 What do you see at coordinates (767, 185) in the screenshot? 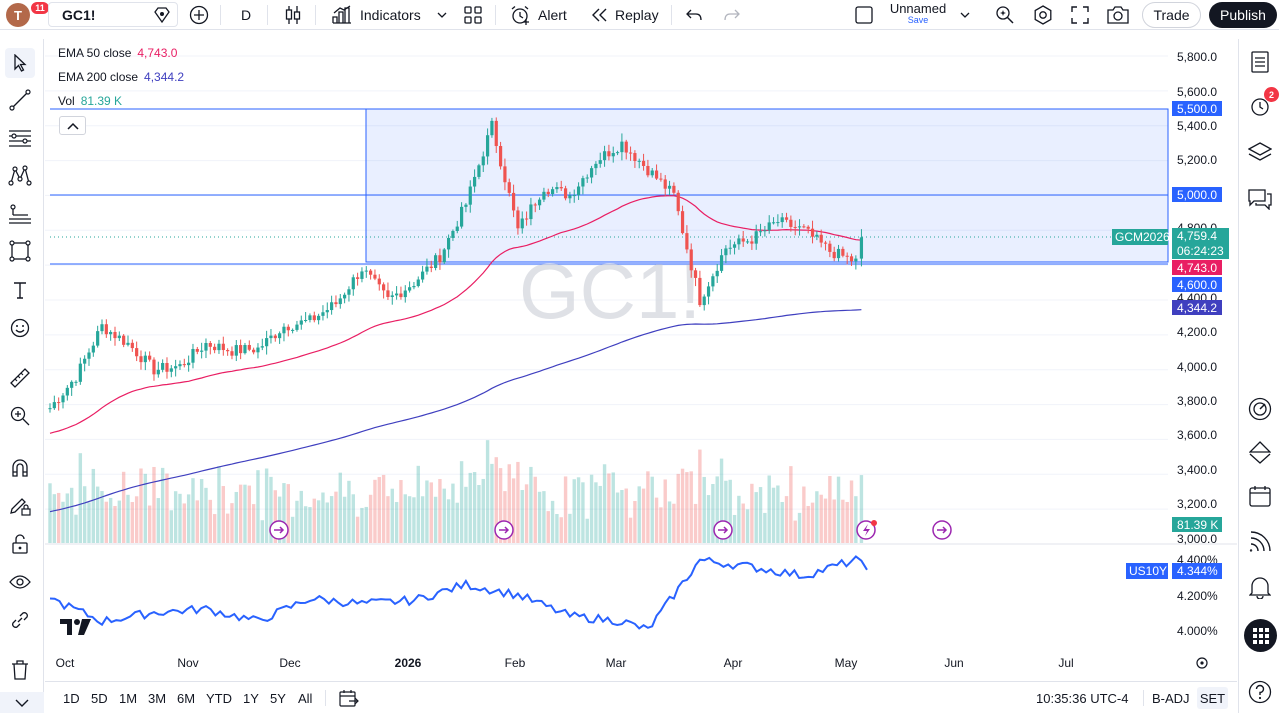
I see `rectangle-drawing` at bounding box center [767, 185].